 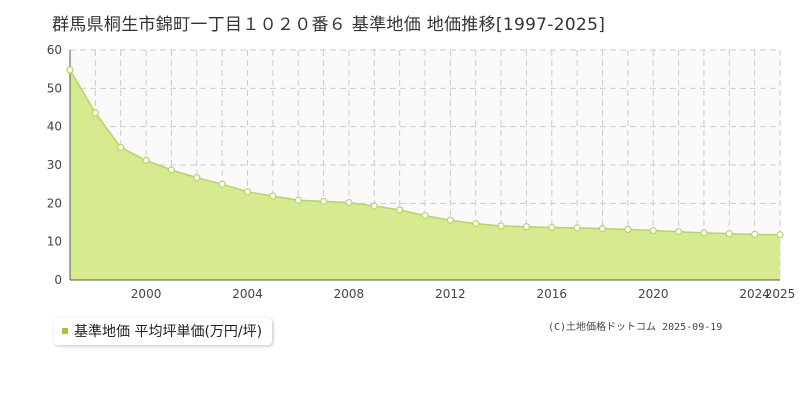 I want to click on x-tick-label: 2004, so click(x=247, y=294).